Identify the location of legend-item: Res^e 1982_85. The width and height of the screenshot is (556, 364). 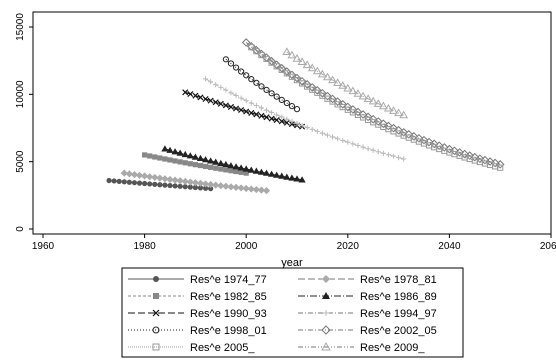
(197, 297).